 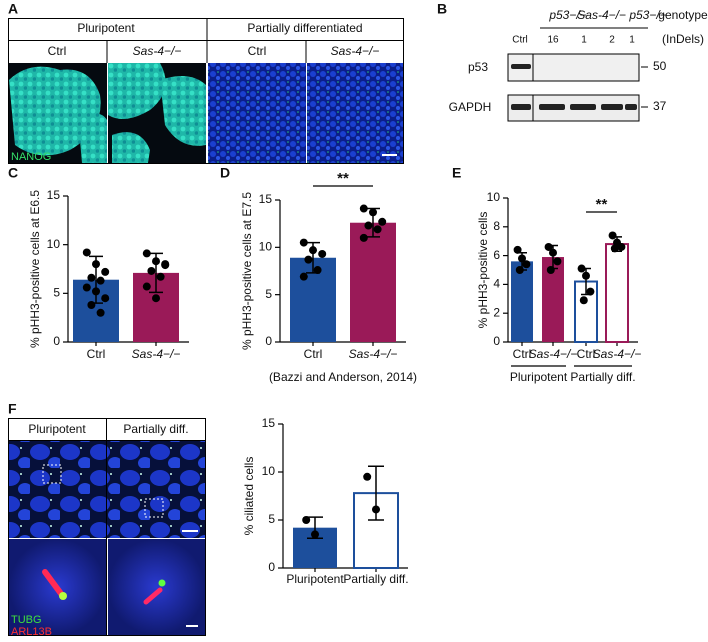 What do you see at coordinates (496, 312) in the screenshot?
I see `y-tick-label: 2` at bounding box center [496, 312].